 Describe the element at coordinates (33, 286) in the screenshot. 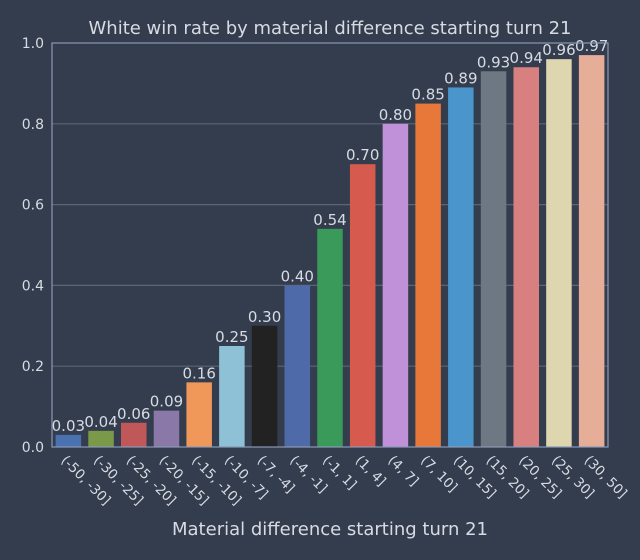

I see `y-tick-label: 0.4` at that location.